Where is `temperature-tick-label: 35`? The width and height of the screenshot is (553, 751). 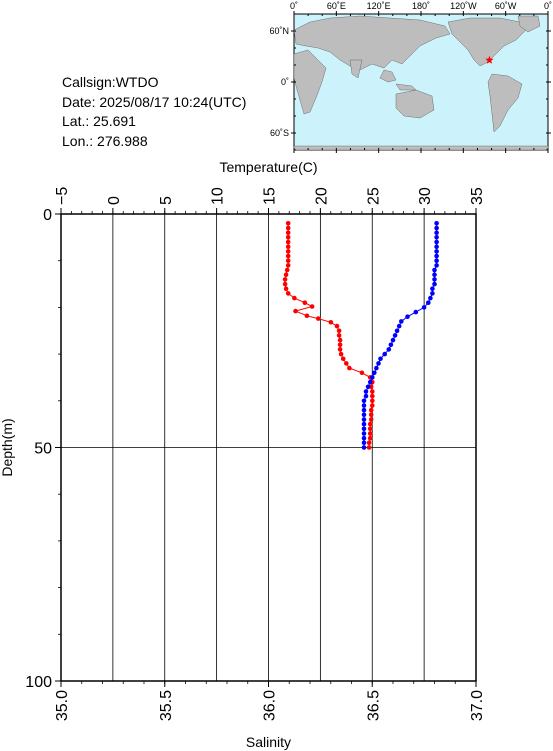 temperature-tick-label: 35 is located at coordinates (477, 196).